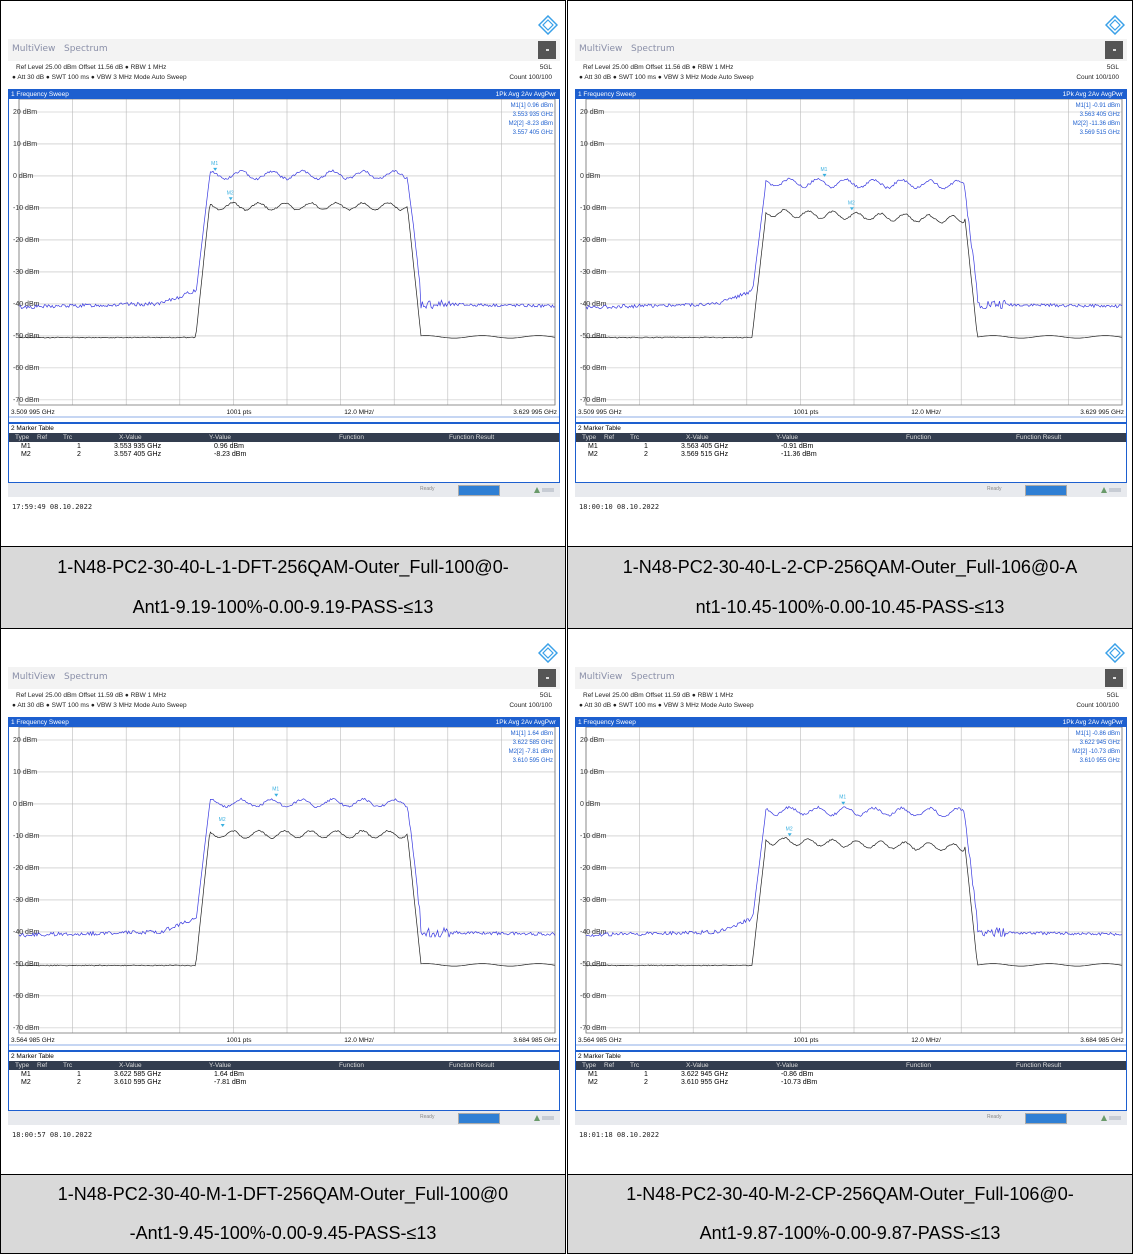  I want to click on marker-readout: M1[1] -0.91 dBm, so click(1098, 106).